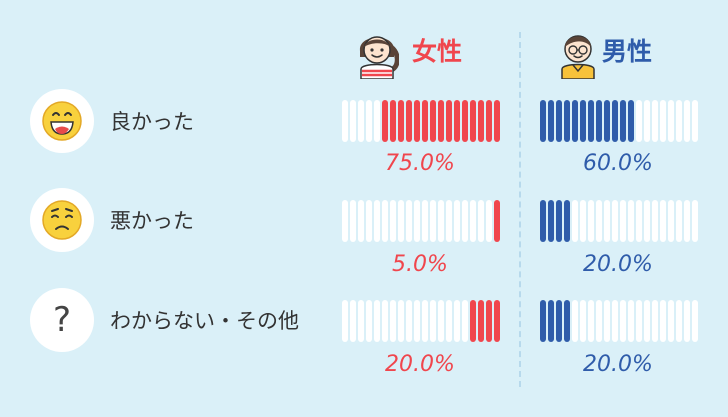 The height and width of the screenshot is (417, 728). Describe the element at coordinates (520, 209) in the screenshot. I see `column-divider` at that location.